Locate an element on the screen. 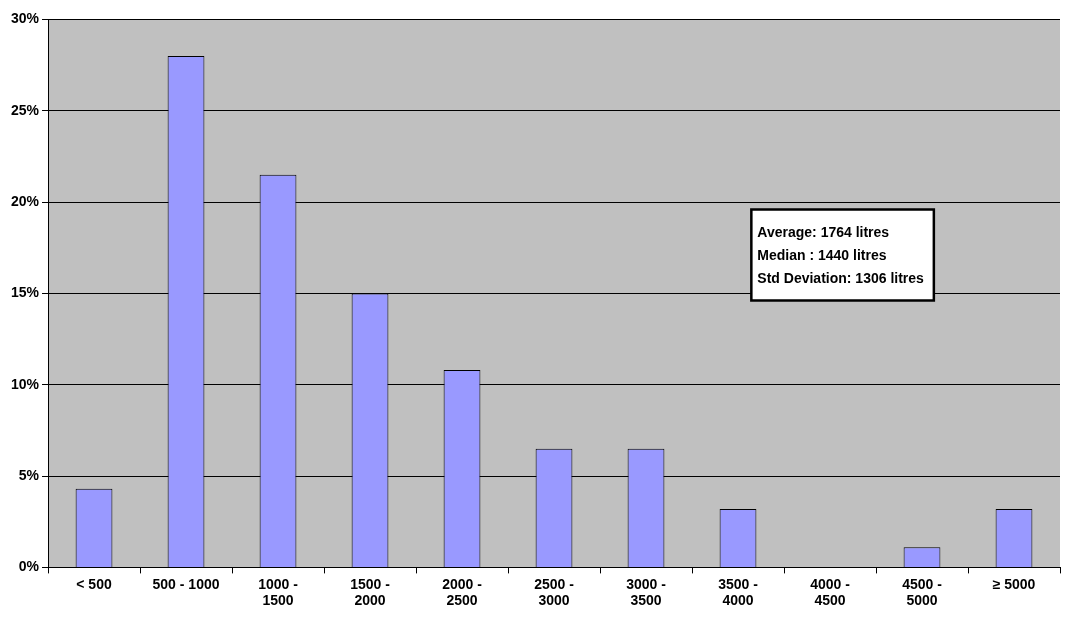 This screenshot has width=1070, height=627. x-tick-label: 2500 - 3000 is located at coordinates (554, 592).